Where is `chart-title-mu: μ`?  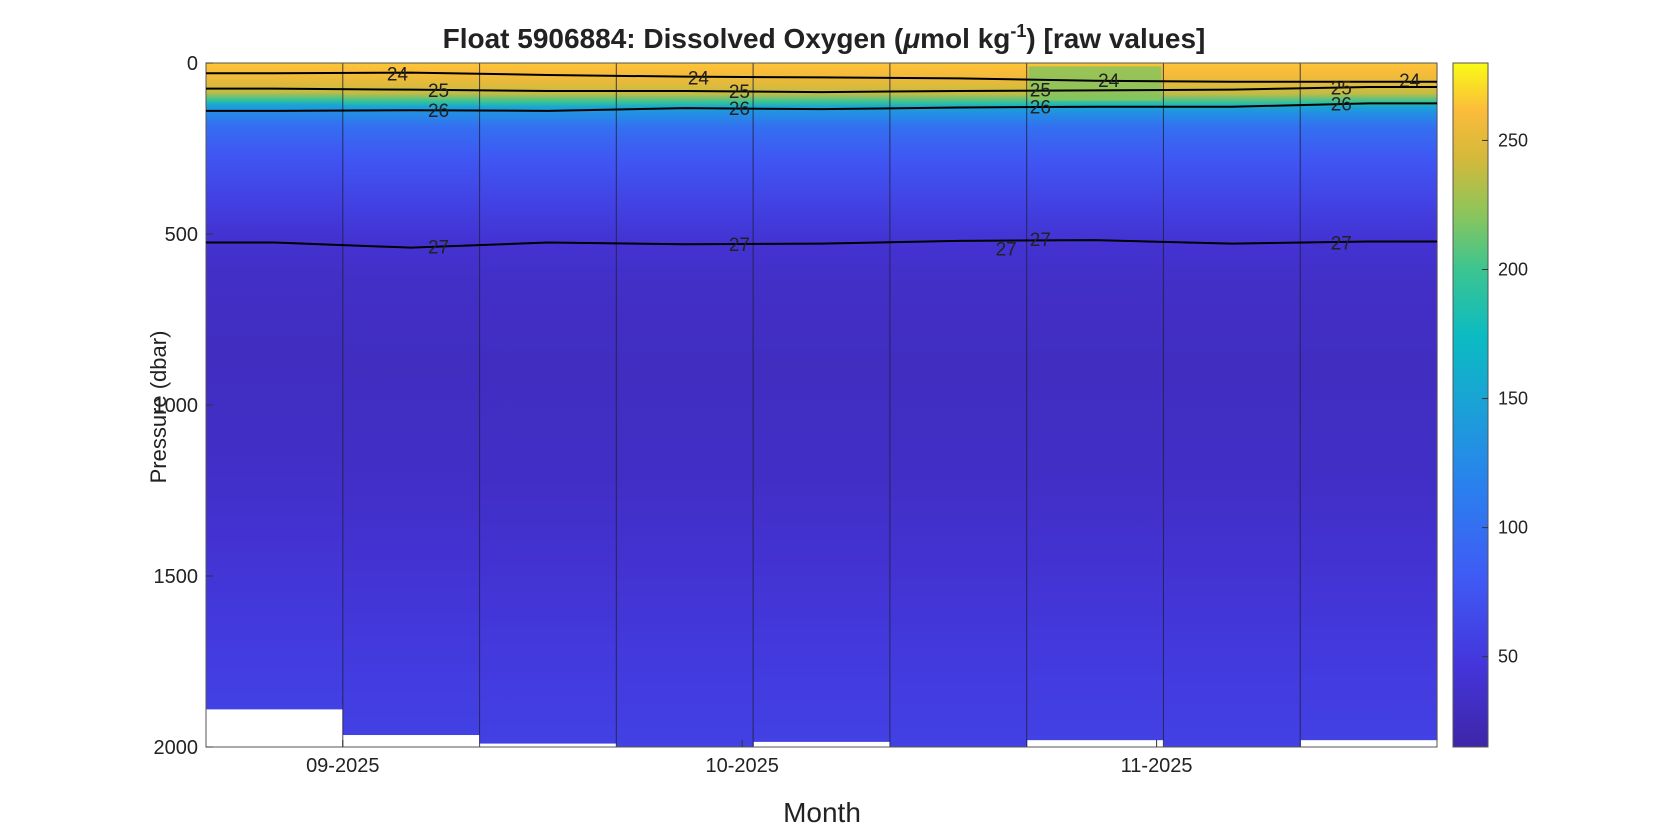
chart-title-mu: μ is located at coordinates (911, 38).